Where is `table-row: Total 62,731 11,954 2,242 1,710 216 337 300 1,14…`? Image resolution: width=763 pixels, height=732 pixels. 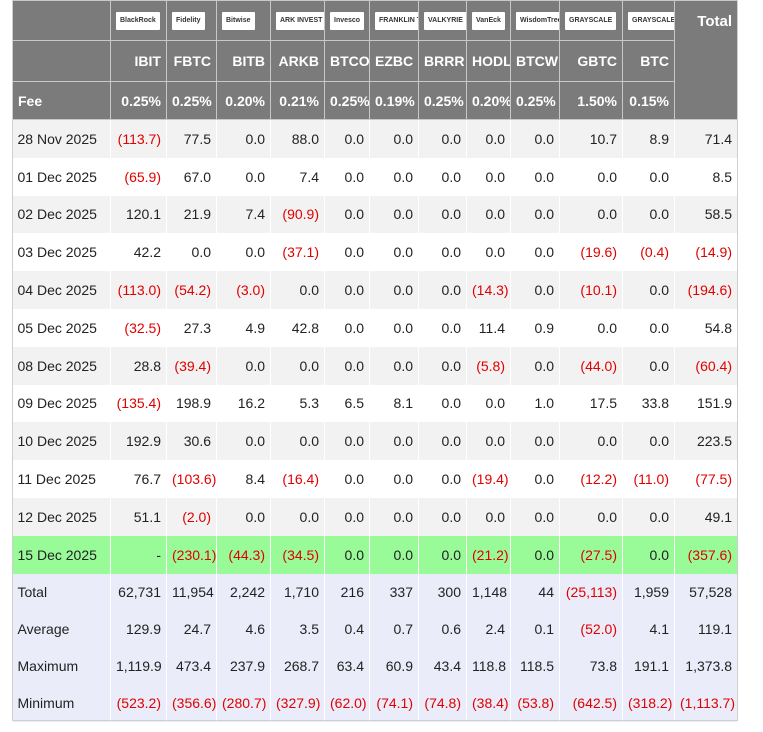
table-row: Total 62,731 11,954 2,242 1,710 216 337 300 1,14… is located at coordinates (375, 592).